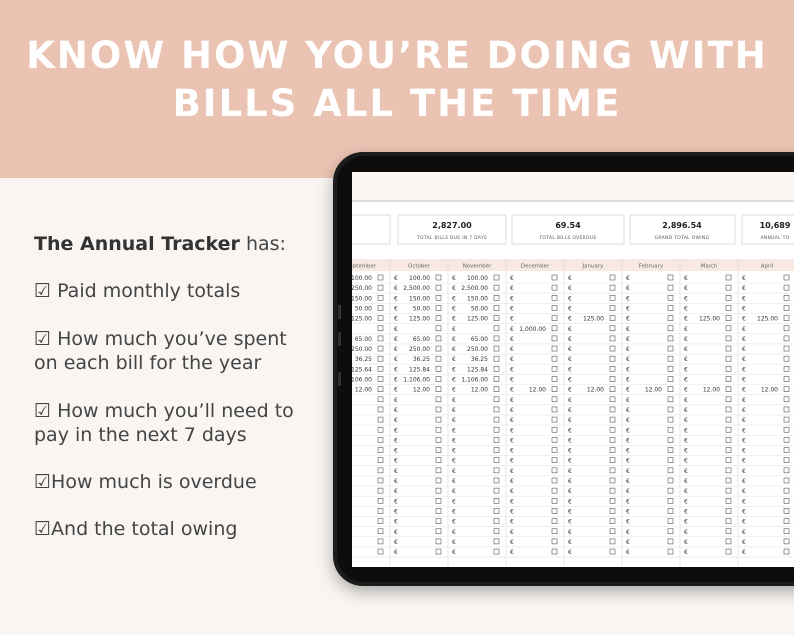 The height and width of the screenshot is (635, 794). I want to click on cell-value: 125.84, so click(419, 369).